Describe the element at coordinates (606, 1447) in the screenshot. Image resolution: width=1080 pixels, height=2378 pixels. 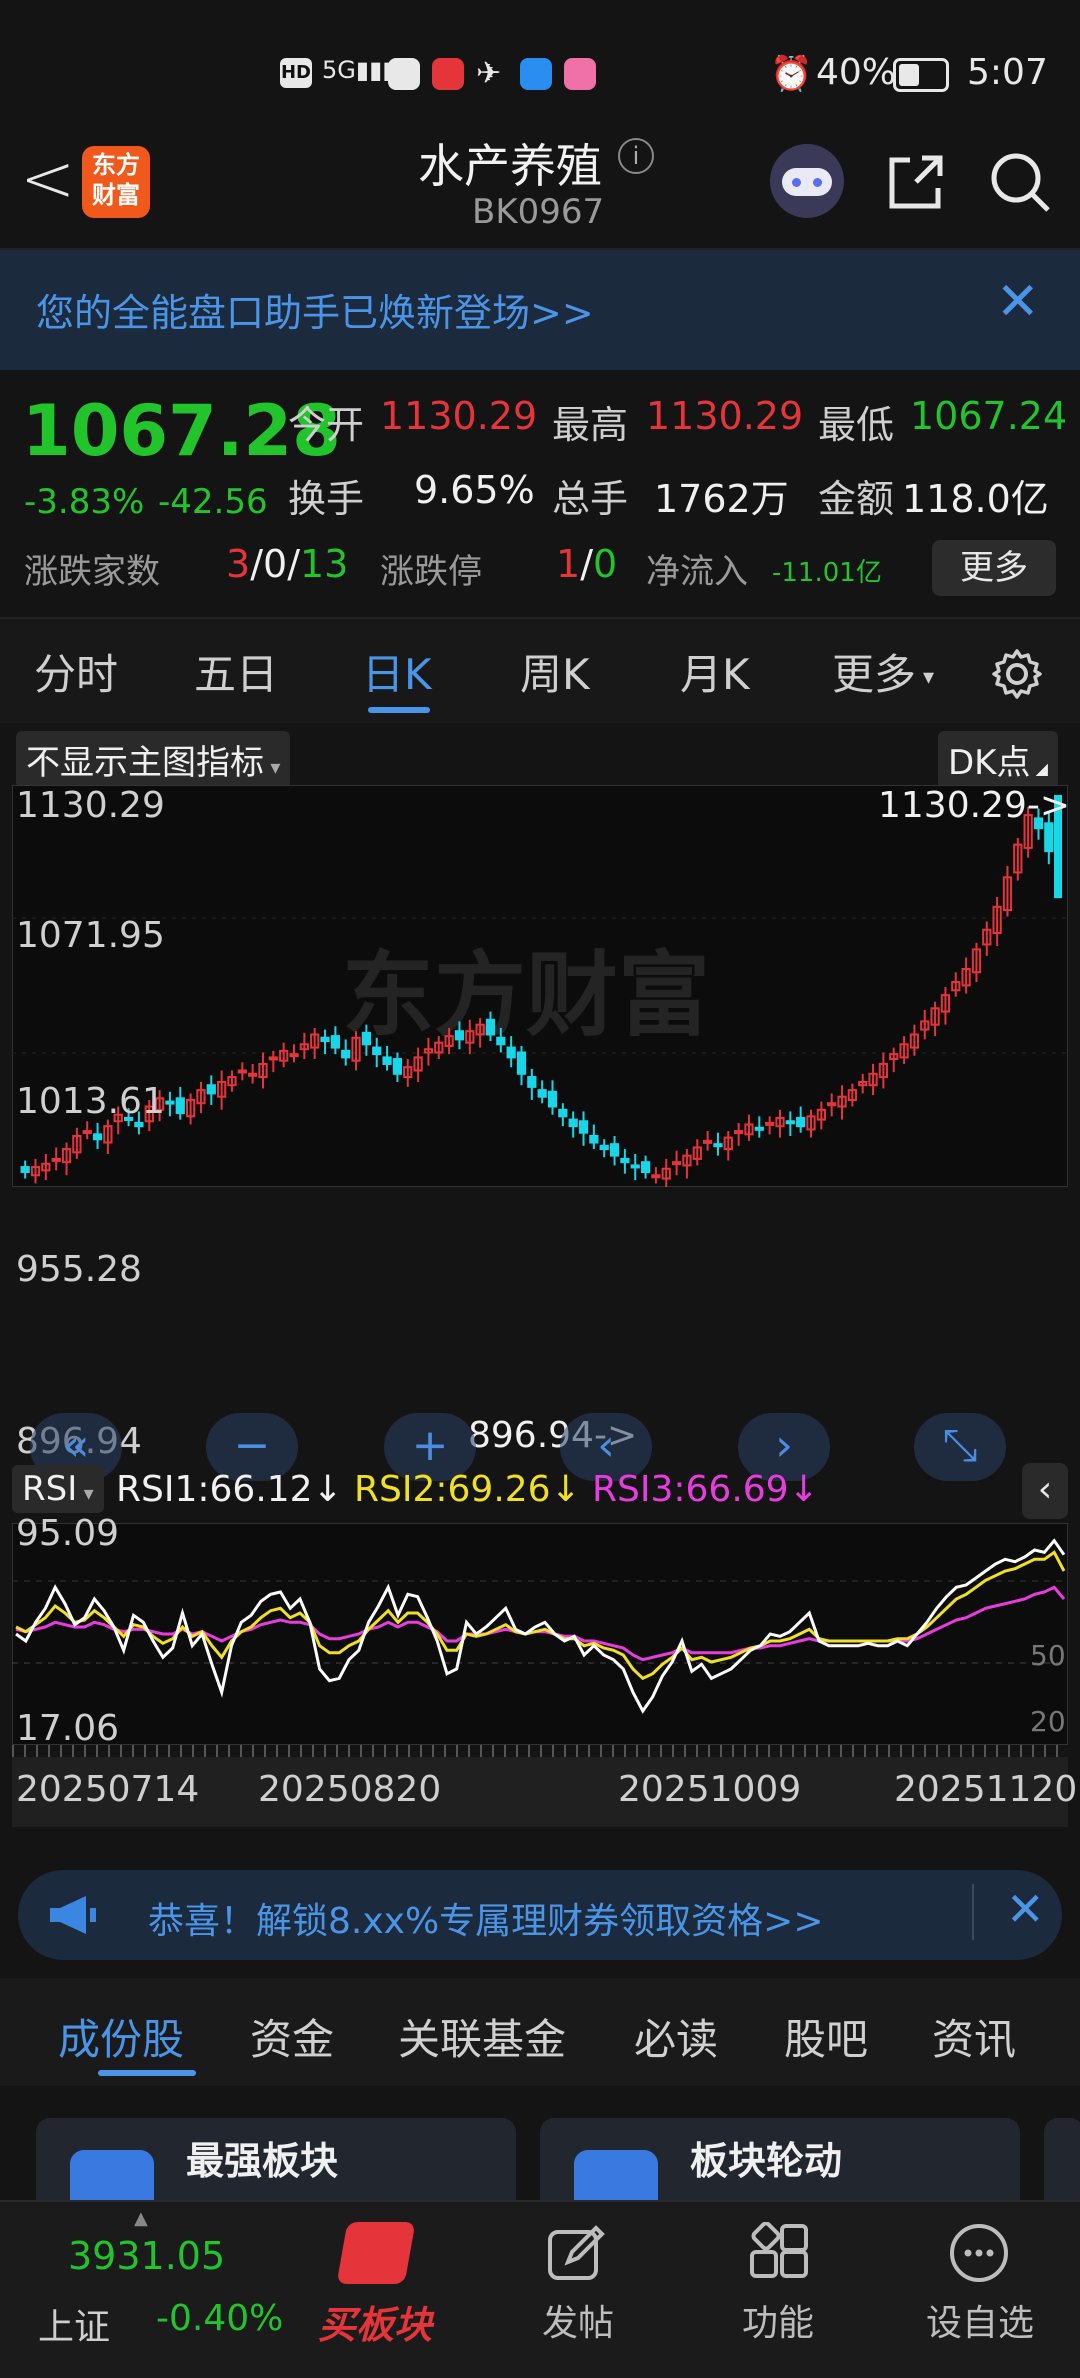
I see `scroll-left-icon: ‹` at that location.